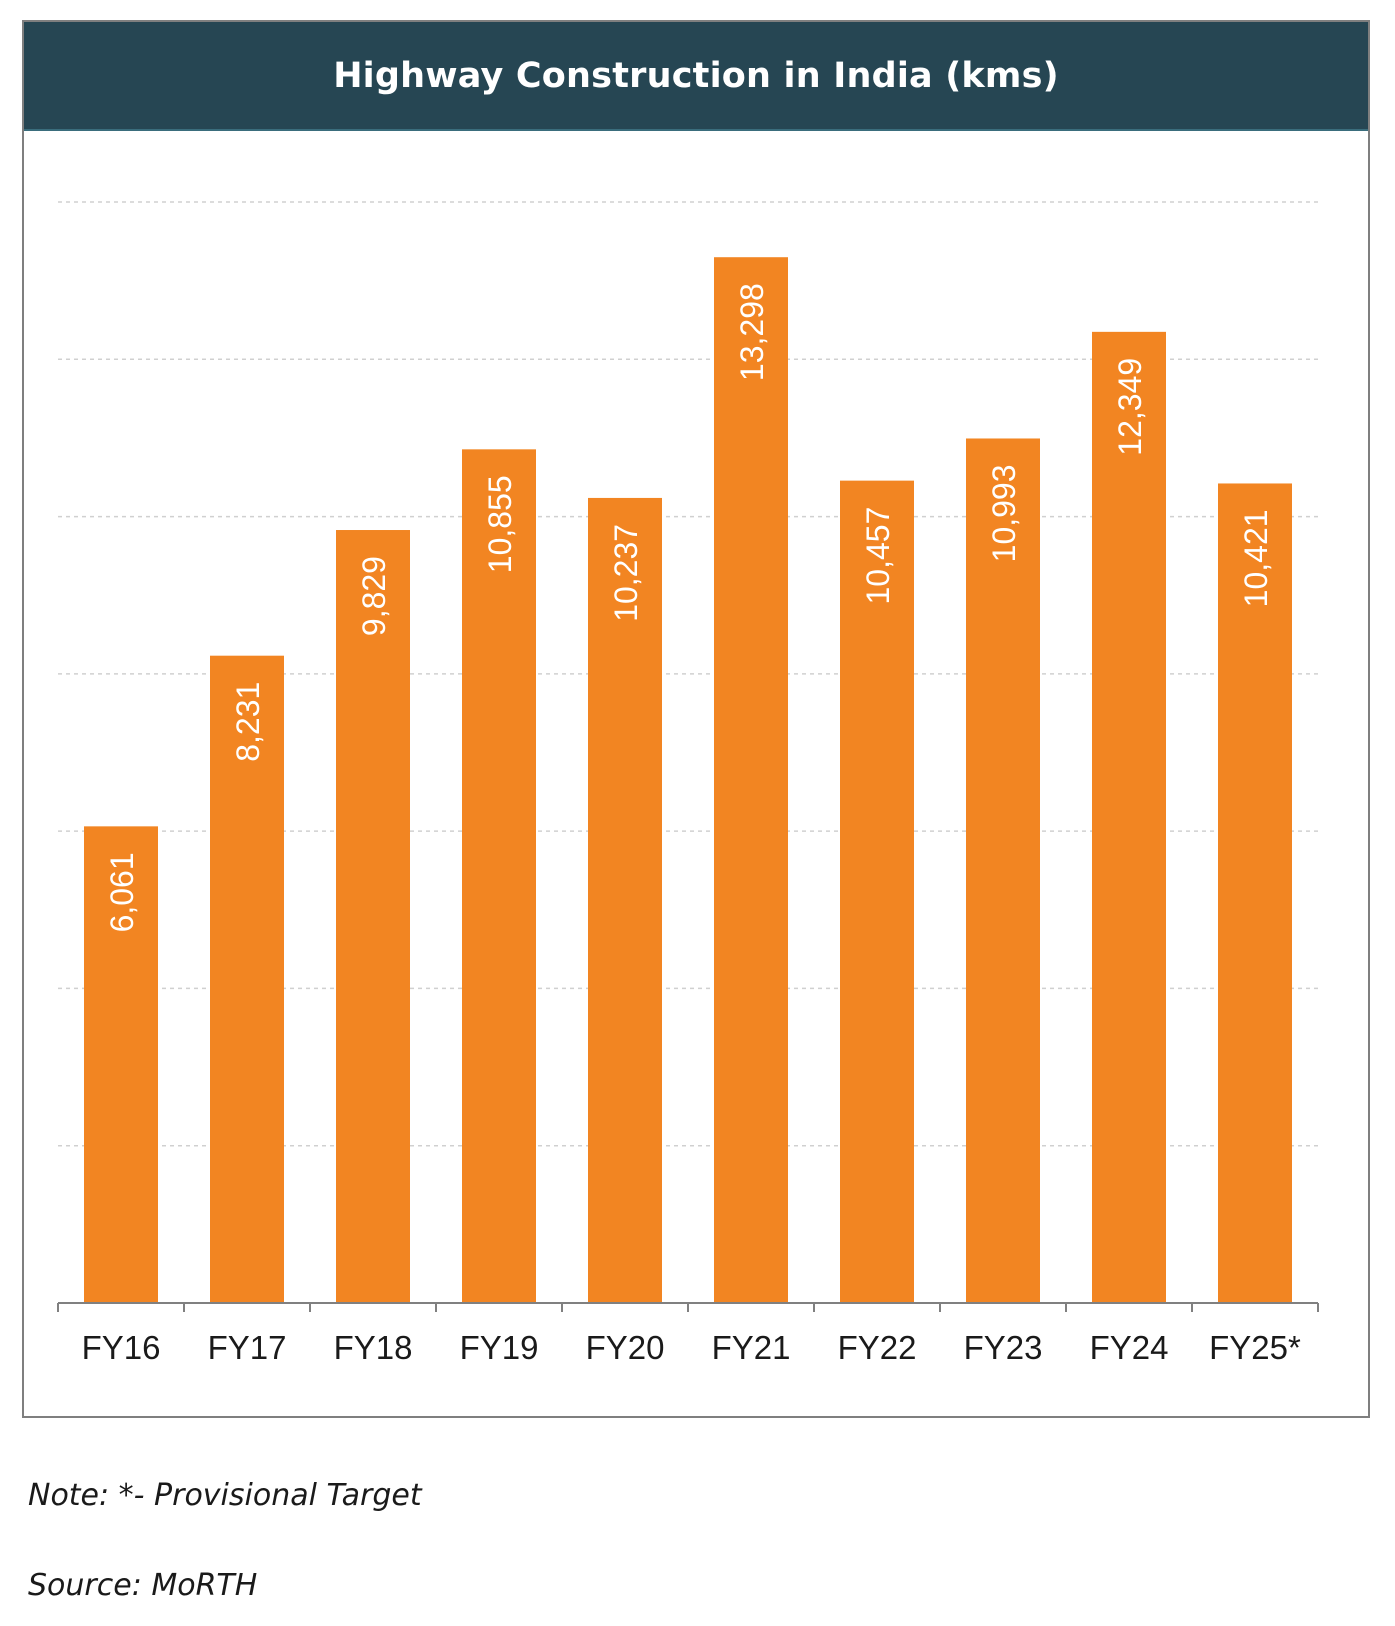  Describe the element at coordinates (751, 1347) in the screenshot. I see `x-tick-label: FY21` at that location.